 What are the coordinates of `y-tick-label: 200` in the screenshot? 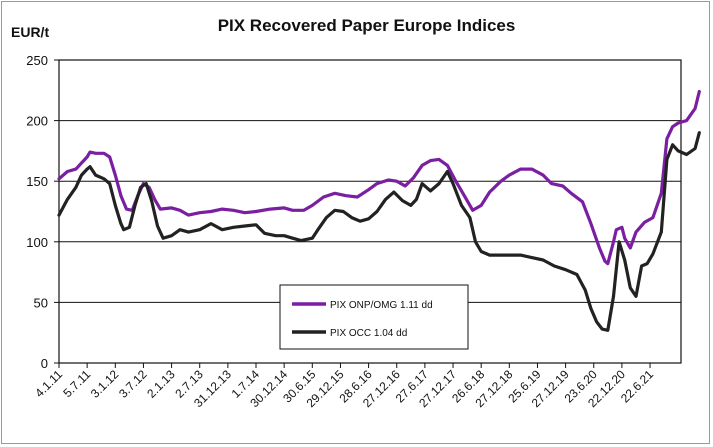 It's located at (37, 121).